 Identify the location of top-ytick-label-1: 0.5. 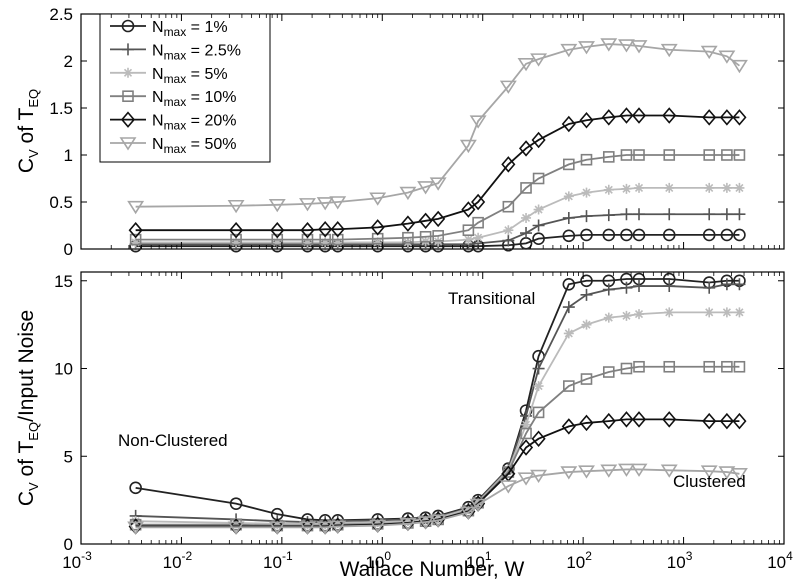
(61, 202).